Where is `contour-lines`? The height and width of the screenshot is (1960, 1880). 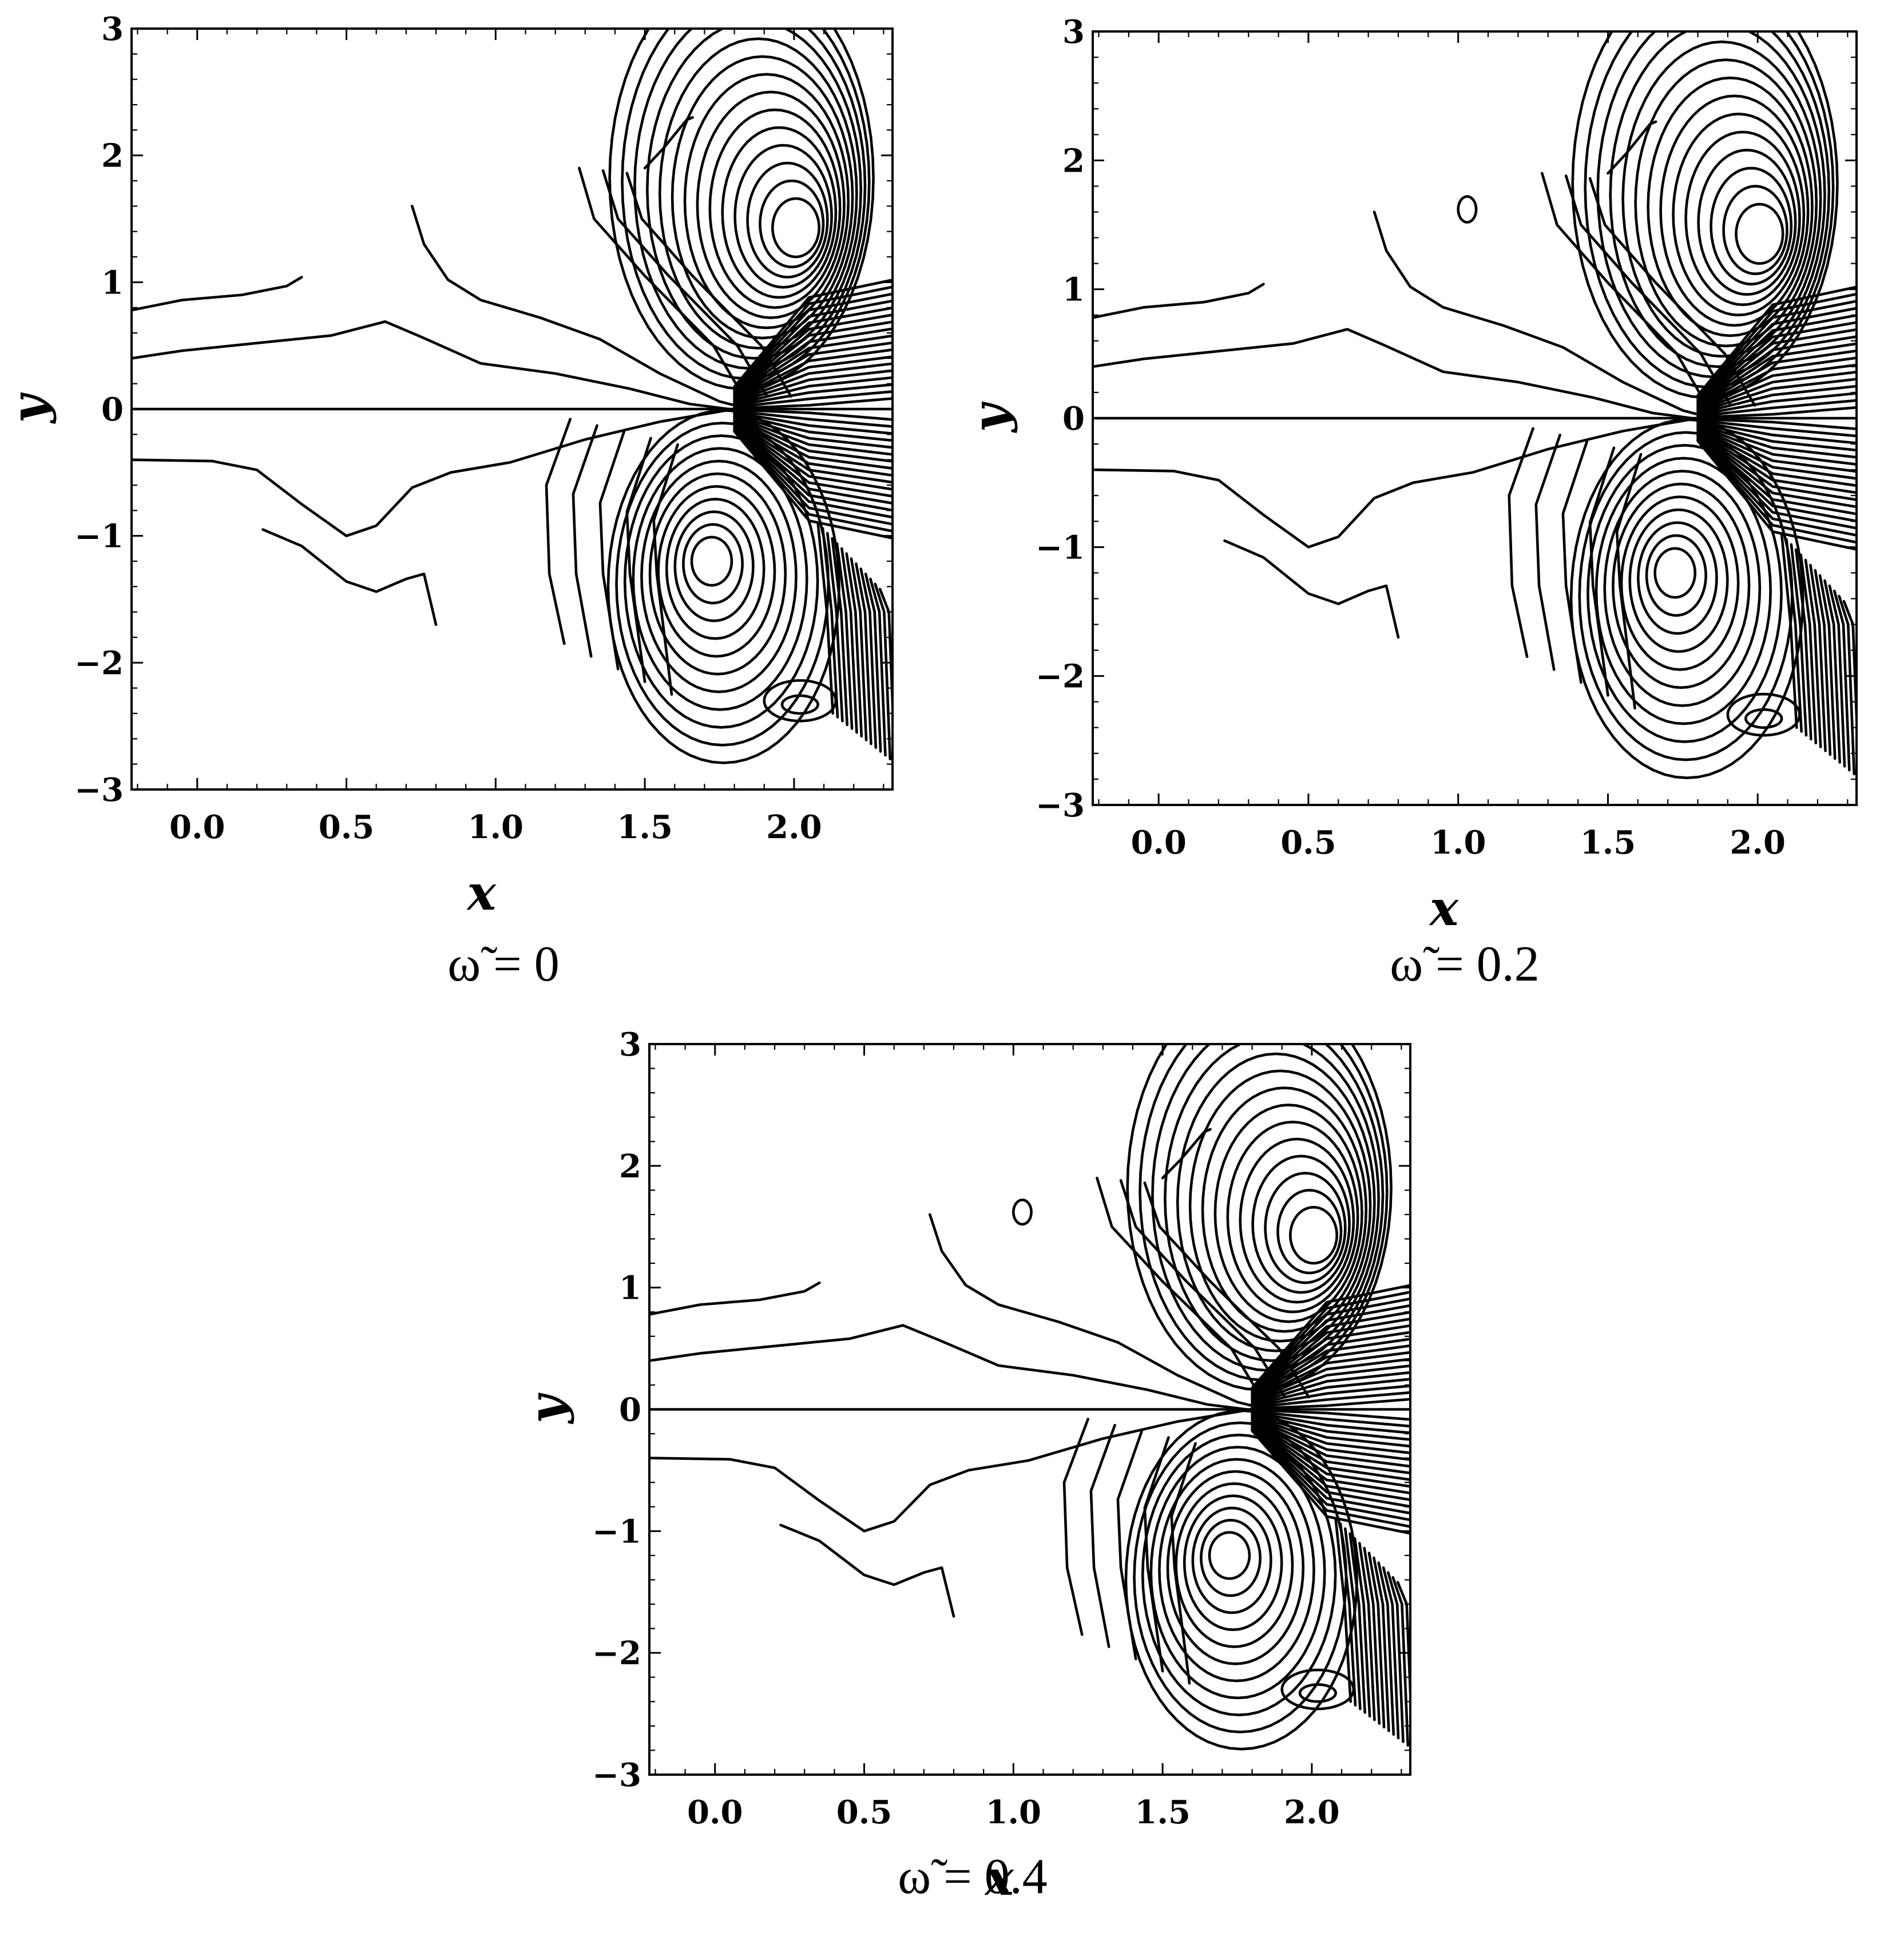 contour-lines is located at coordinates (1029, 1397).